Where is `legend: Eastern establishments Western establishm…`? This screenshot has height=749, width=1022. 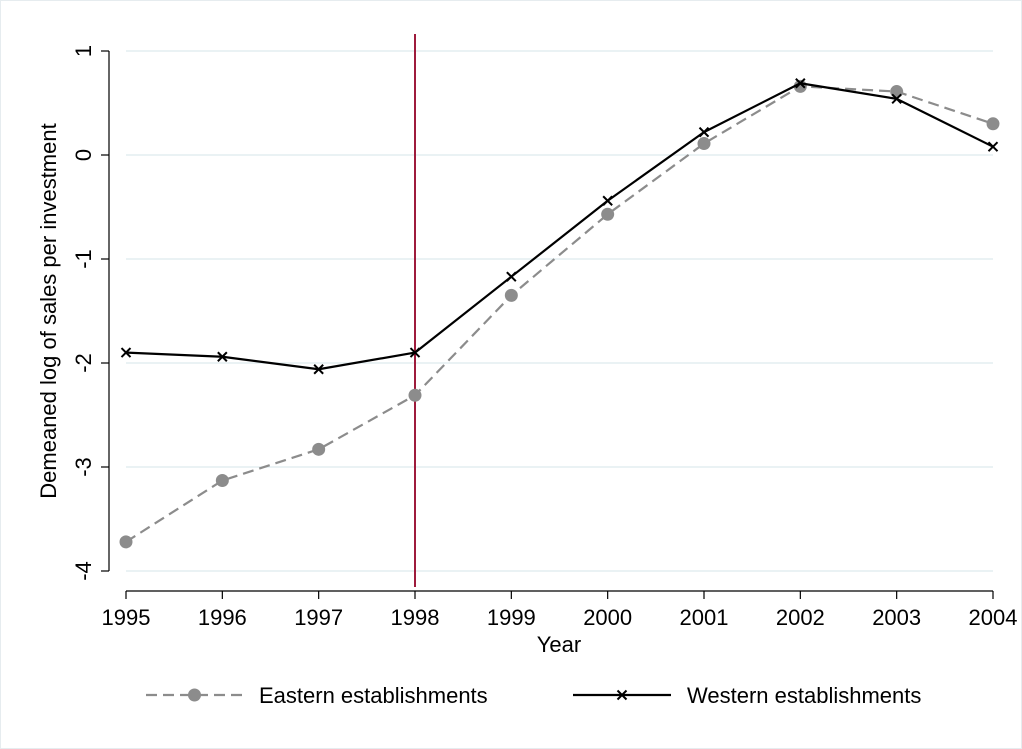
legend: Eastern establishments Western establishm… is located at coordinates (533, 695).